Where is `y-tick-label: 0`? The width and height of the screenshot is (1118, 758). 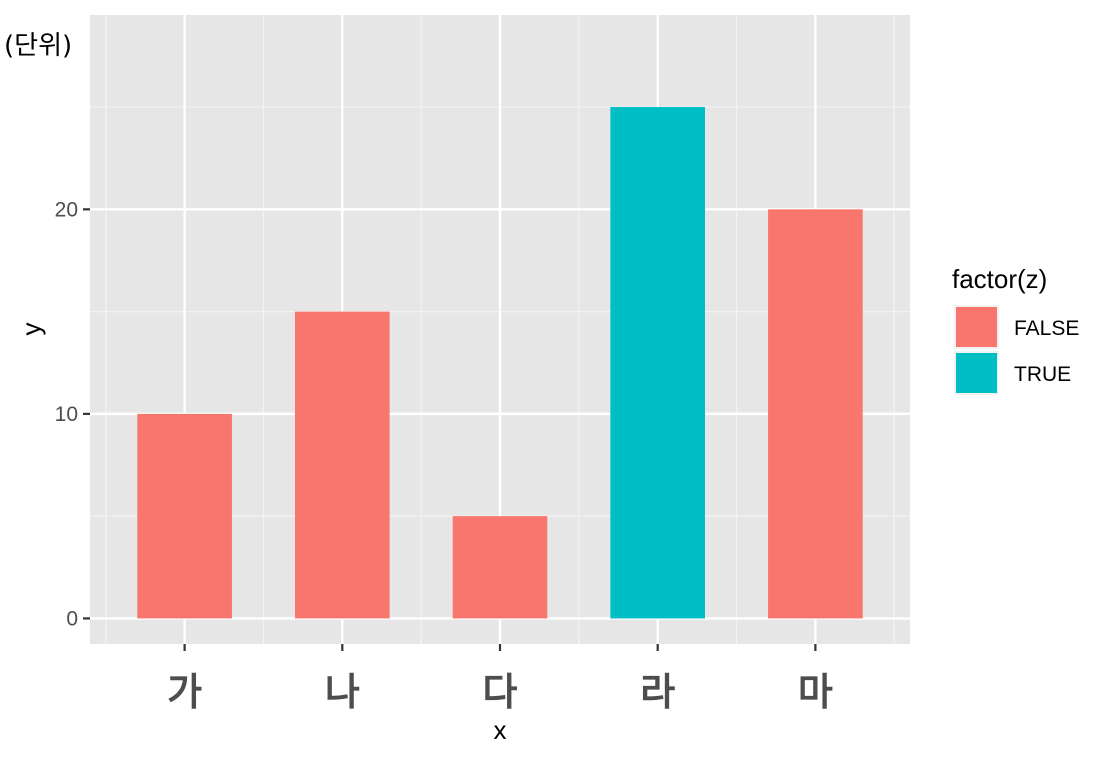
y-tick-label: 0 is located at coordinates (72, 618).